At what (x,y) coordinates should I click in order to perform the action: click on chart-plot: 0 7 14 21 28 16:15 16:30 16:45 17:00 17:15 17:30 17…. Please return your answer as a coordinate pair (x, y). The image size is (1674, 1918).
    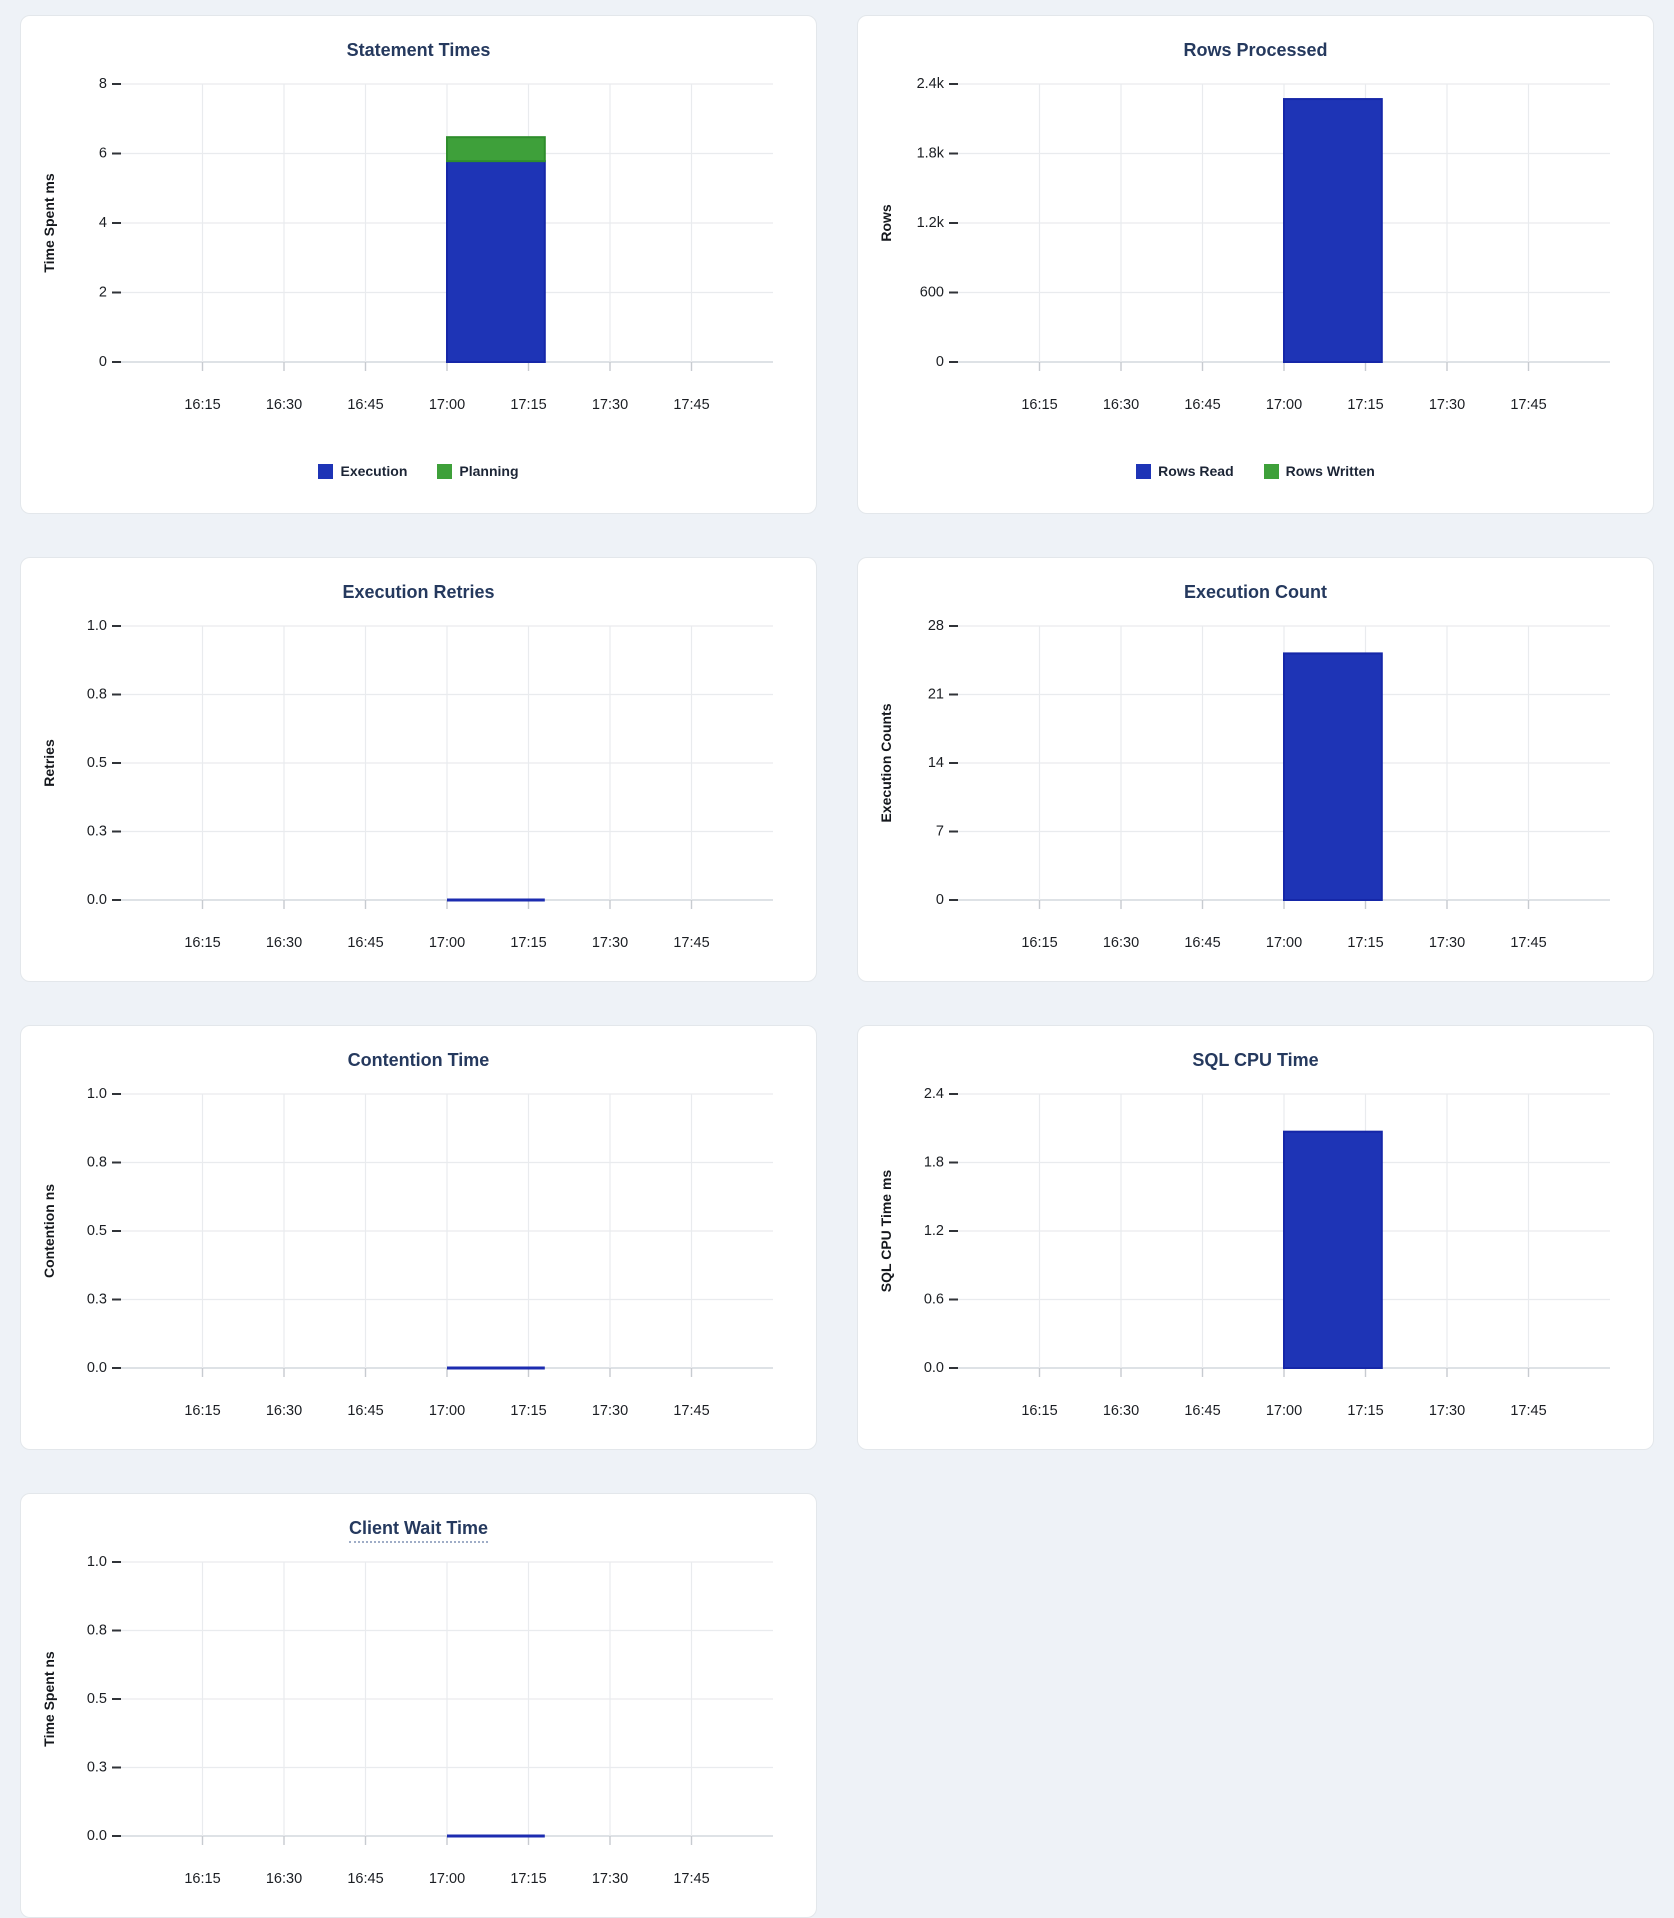
    Looking at the image, I should click on (1256, 770).